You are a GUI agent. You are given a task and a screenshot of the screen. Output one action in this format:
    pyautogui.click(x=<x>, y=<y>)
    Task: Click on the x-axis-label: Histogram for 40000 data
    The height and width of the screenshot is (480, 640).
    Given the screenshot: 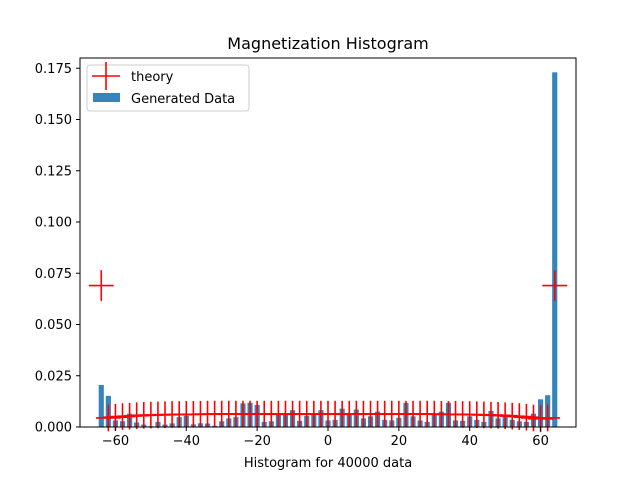 What is the action you would take?
    pyautogui.click(x=328, y=463)
    